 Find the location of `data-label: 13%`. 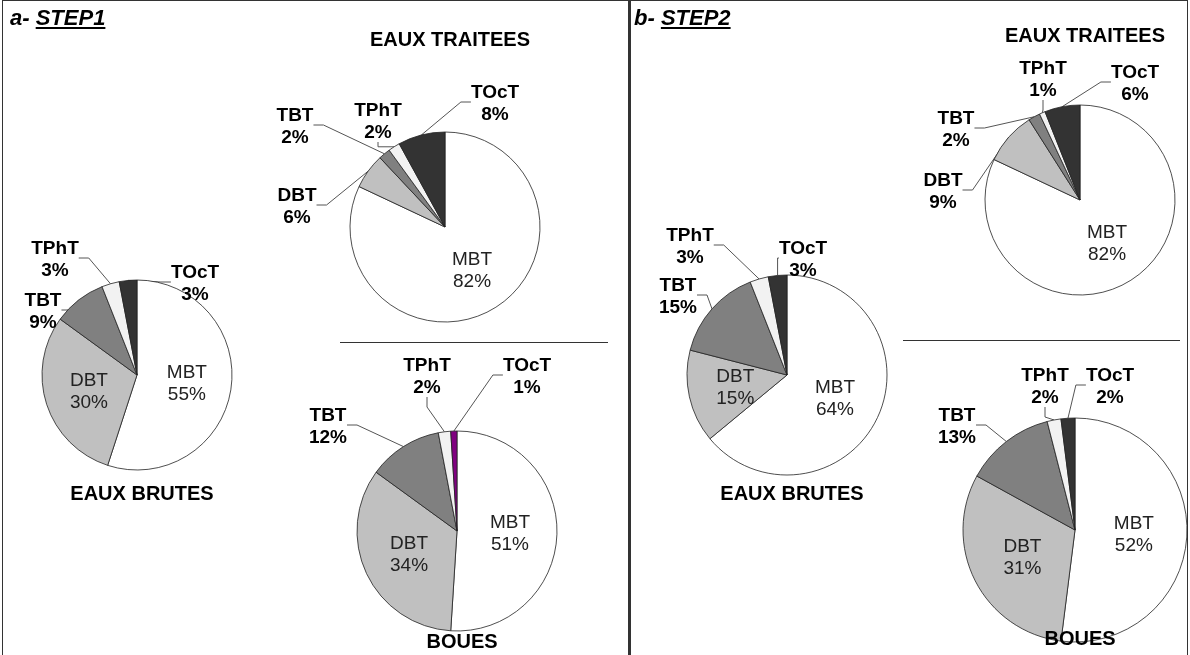

data-label: 13% is located at coordinates (957, 436).